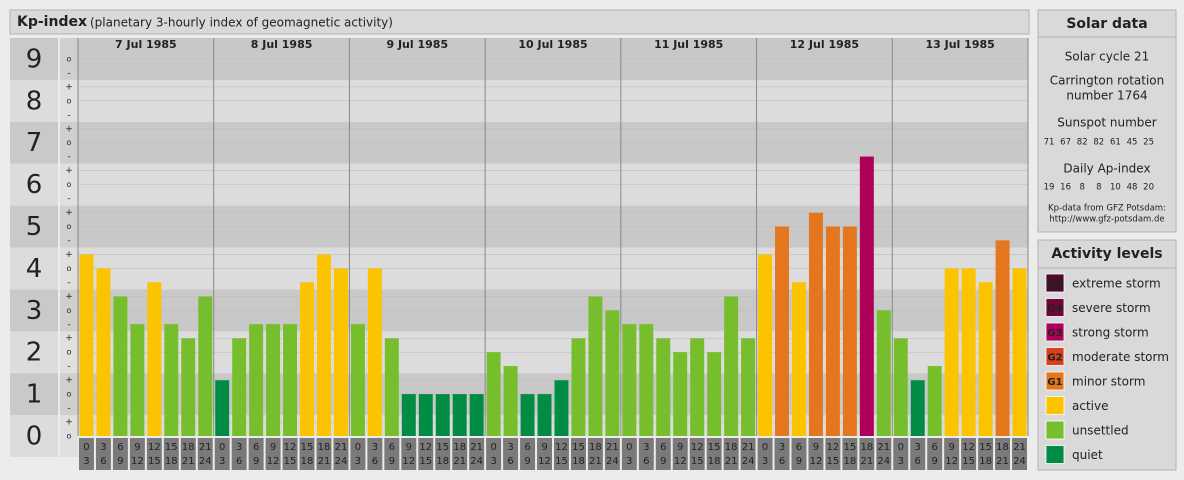  What do you see at coordinates (1065, 143) in the screenshot?
I see `sunspot-value: 67` at bounding box center [1065, 143].